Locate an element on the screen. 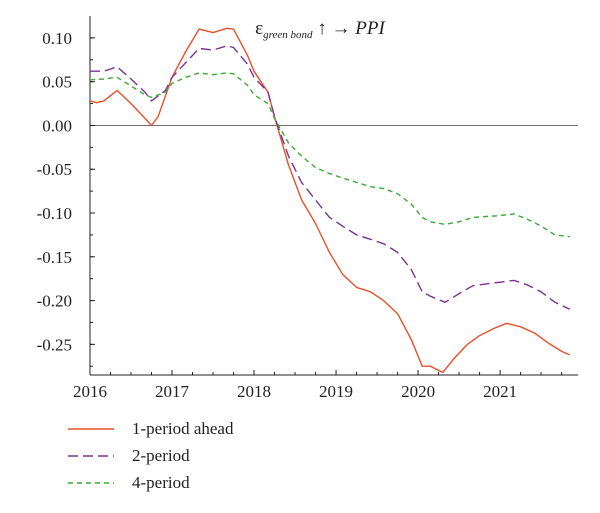  y-tick-label: 0.10 is located at coordinates (57, 38).